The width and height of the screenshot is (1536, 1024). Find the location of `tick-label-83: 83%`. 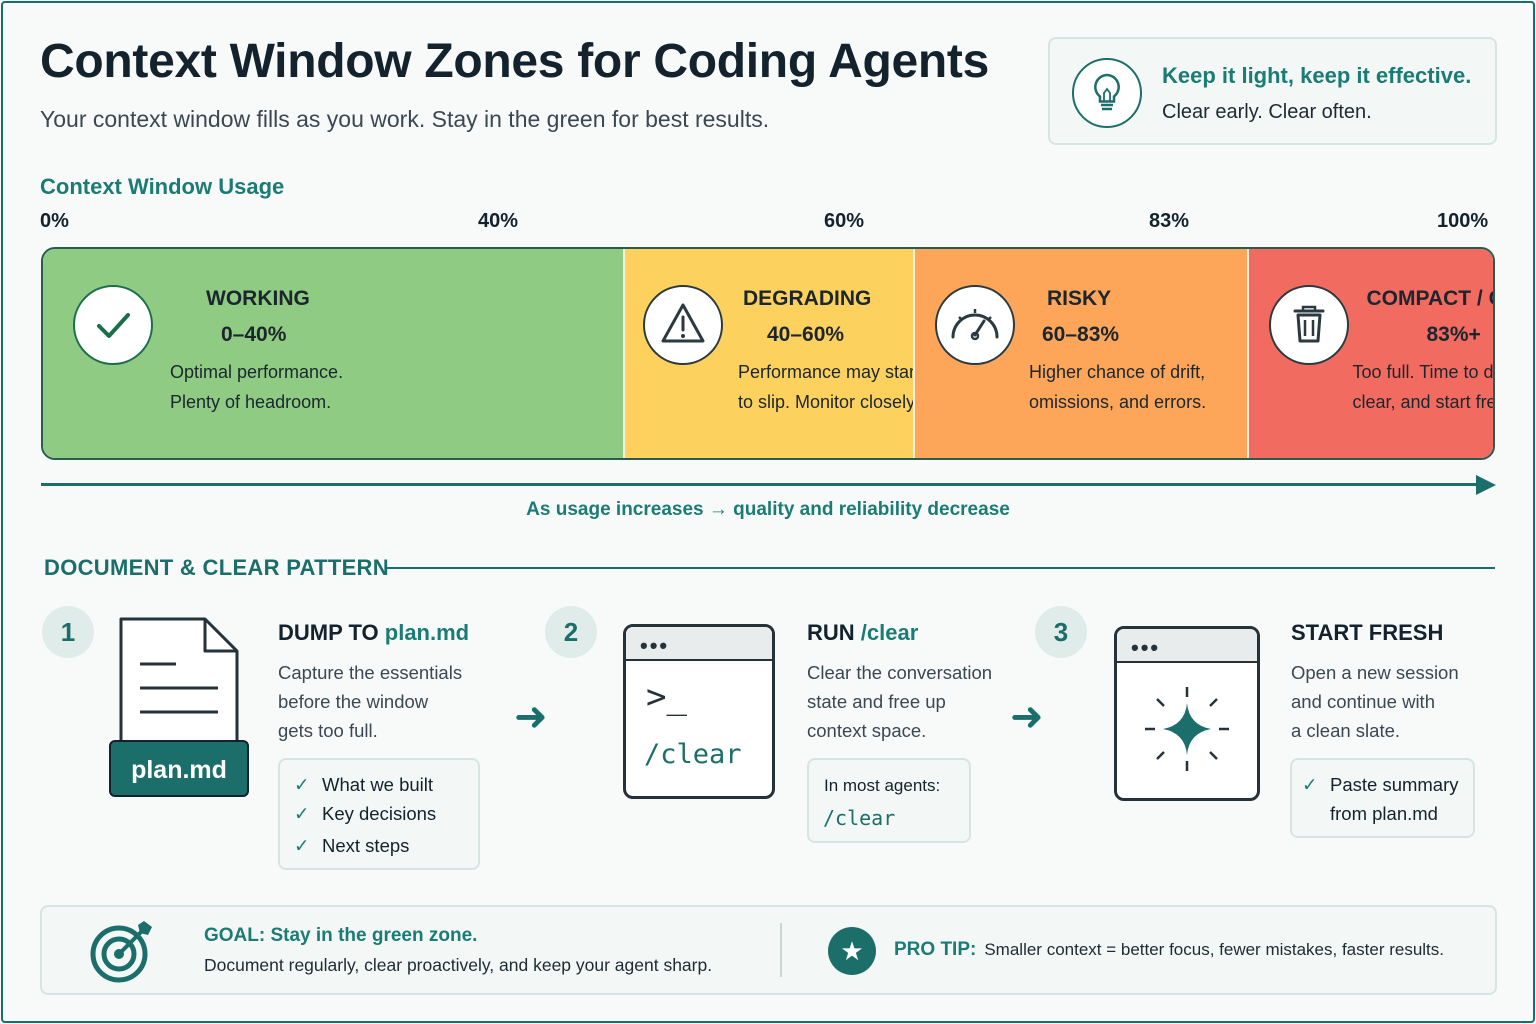

tick-label-83: 83% is located at coordinates (1169, 221).